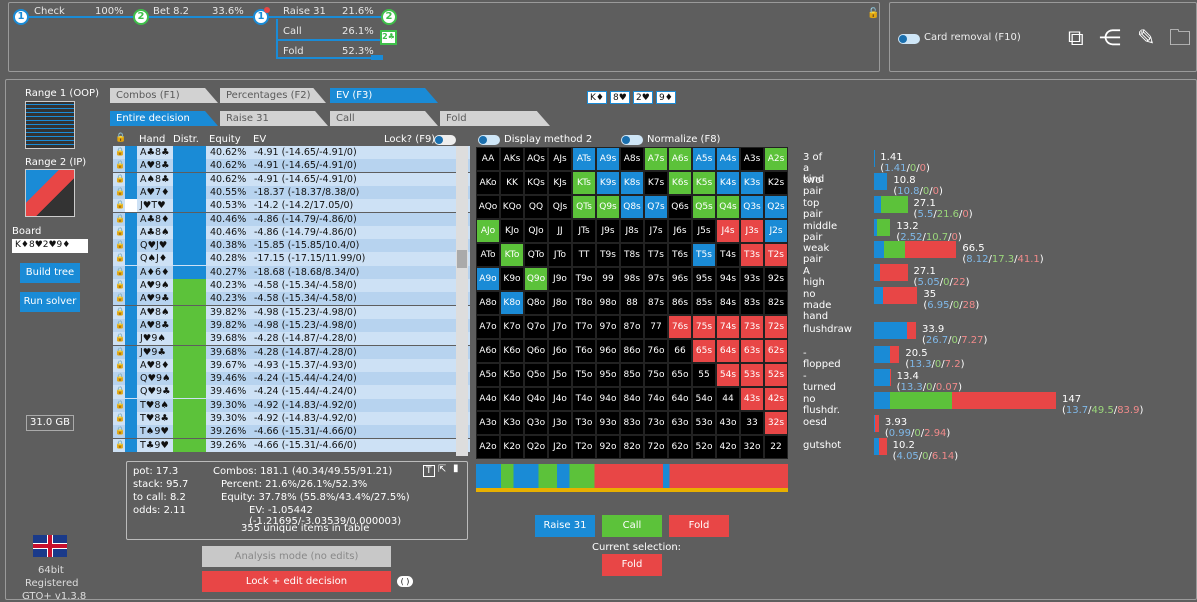  Describe the element at coordinates (512, 183) in the screenshot. I see `matrix-cell: KK` at that location.